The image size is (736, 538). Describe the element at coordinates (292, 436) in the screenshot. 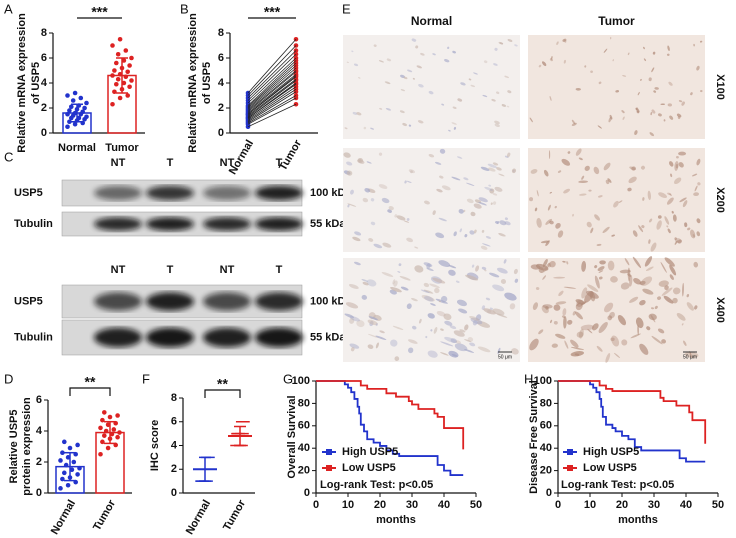

I see `y-axis-label: Overall Survival` at that location.